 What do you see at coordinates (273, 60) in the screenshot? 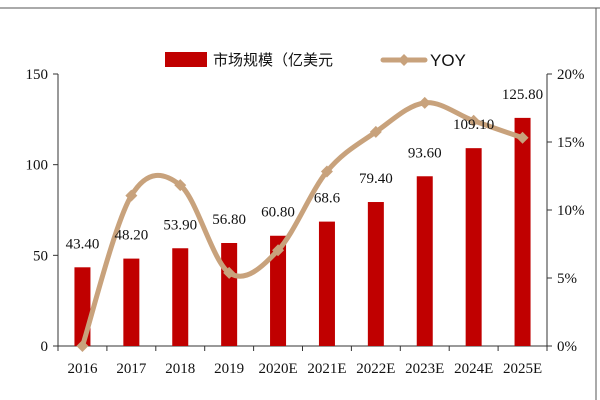
I see `legend-label-market-size: 市场规模（亿美元` at bounding box center [273, 60].